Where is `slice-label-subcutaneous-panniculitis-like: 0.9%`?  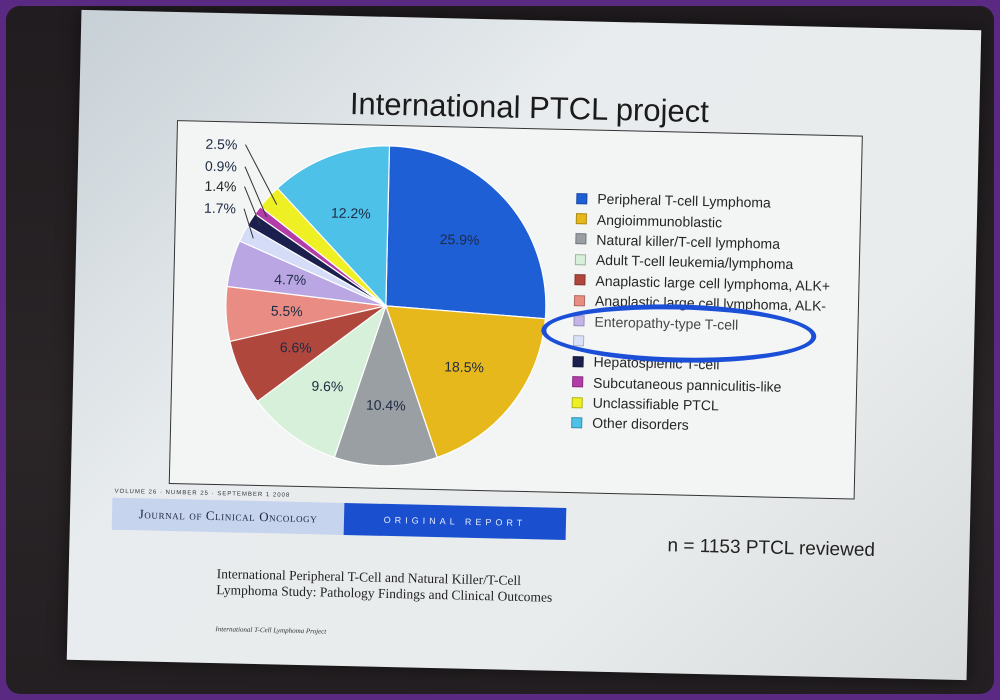
slice-label-subcutaneous-panniculitis-like: 0.9% is located at coordinates (221, 166).